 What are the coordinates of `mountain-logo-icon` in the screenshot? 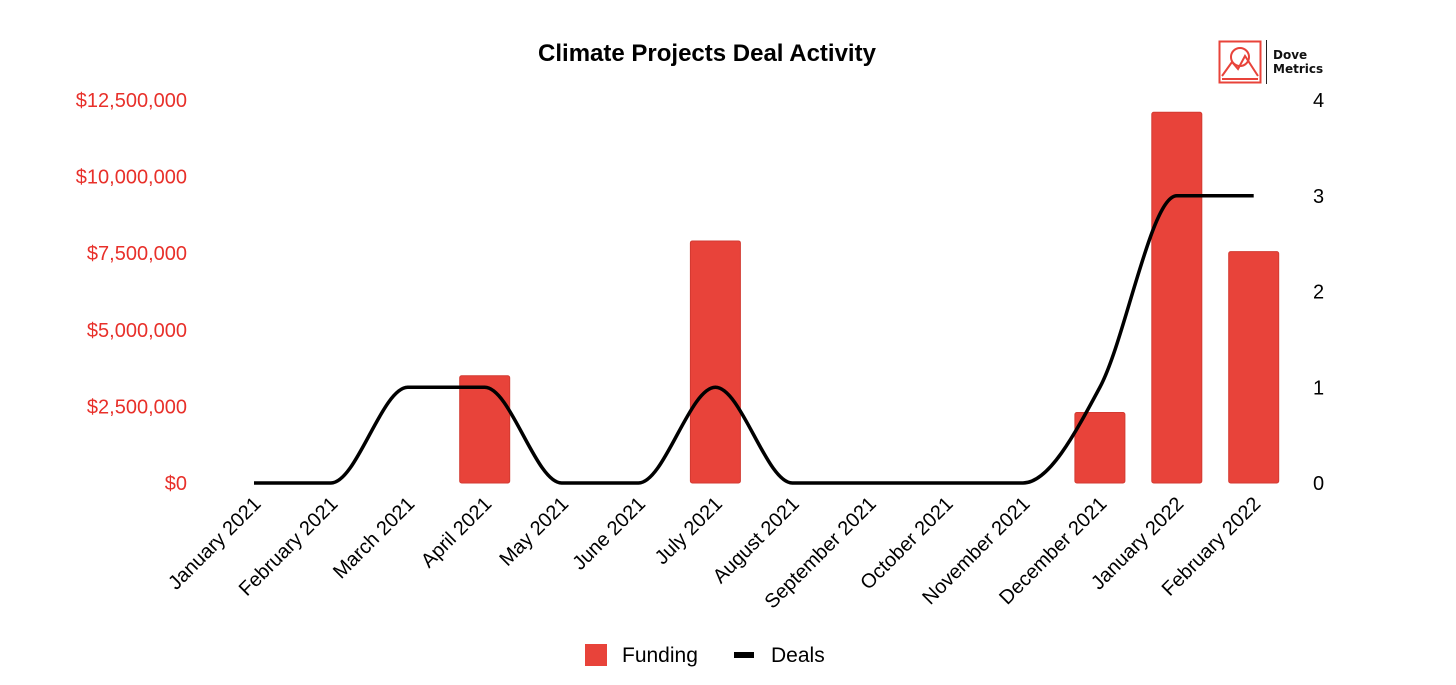 It's located at (1240, 62).